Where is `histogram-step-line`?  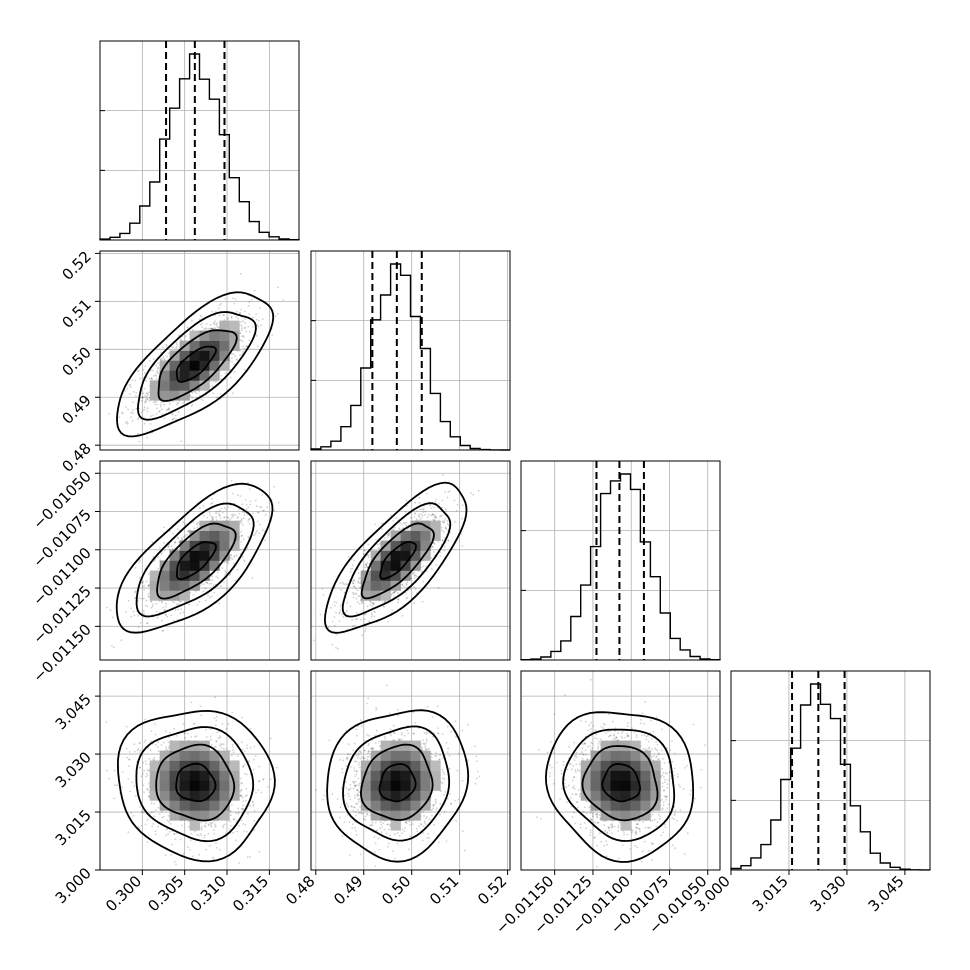 histogram-step-line is located at coordinates (620, 567).